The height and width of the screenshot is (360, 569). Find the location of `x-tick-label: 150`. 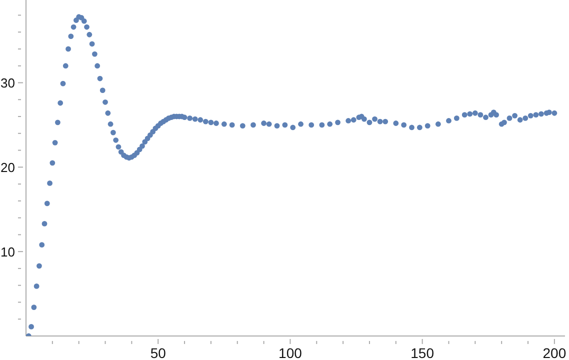

x-tick-label: 150 is located at coordinates (422, 352).